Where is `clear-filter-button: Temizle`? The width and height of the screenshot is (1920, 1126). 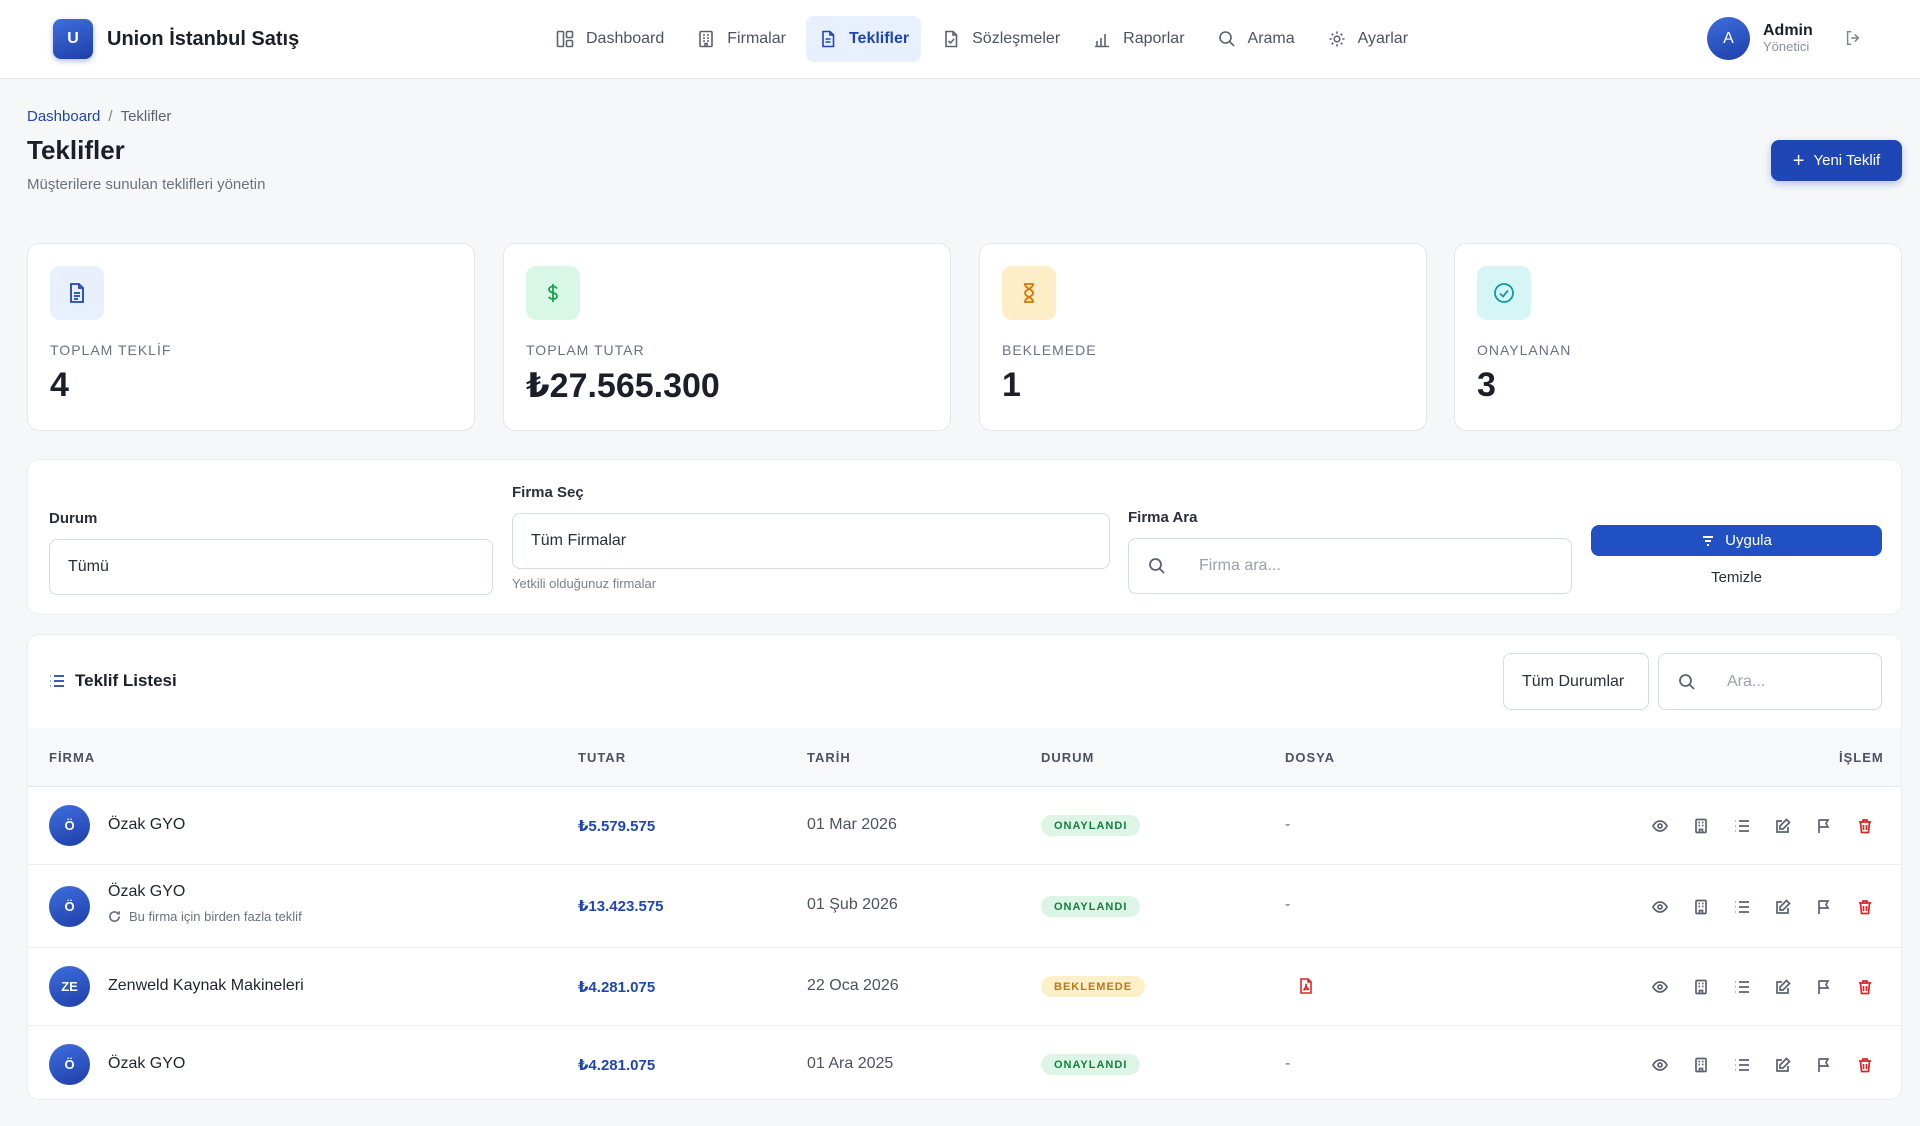 clear-filter-button: Temizle is located at coordinates (1736, 577).